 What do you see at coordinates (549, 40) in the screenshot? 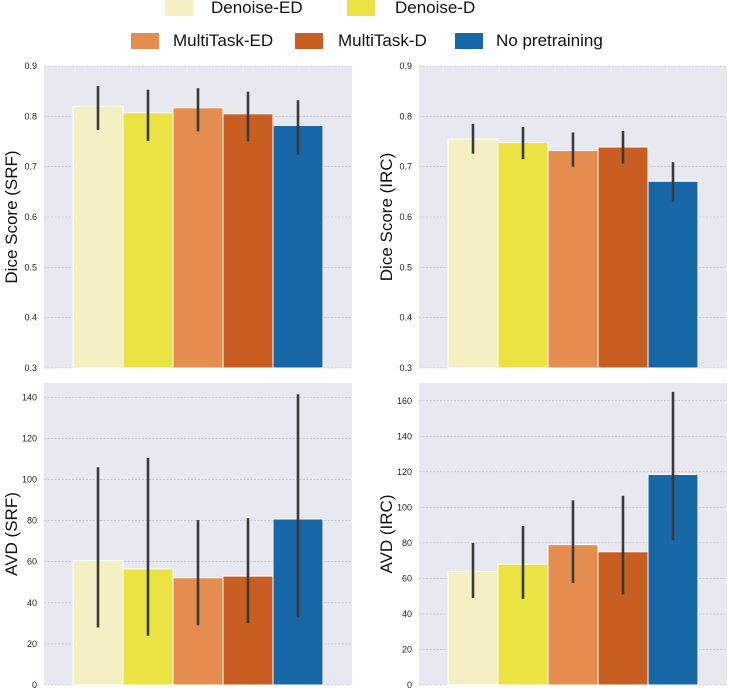
I see `legend-label-no-pretraining: No pretraining` at bounding box center [549, 40].